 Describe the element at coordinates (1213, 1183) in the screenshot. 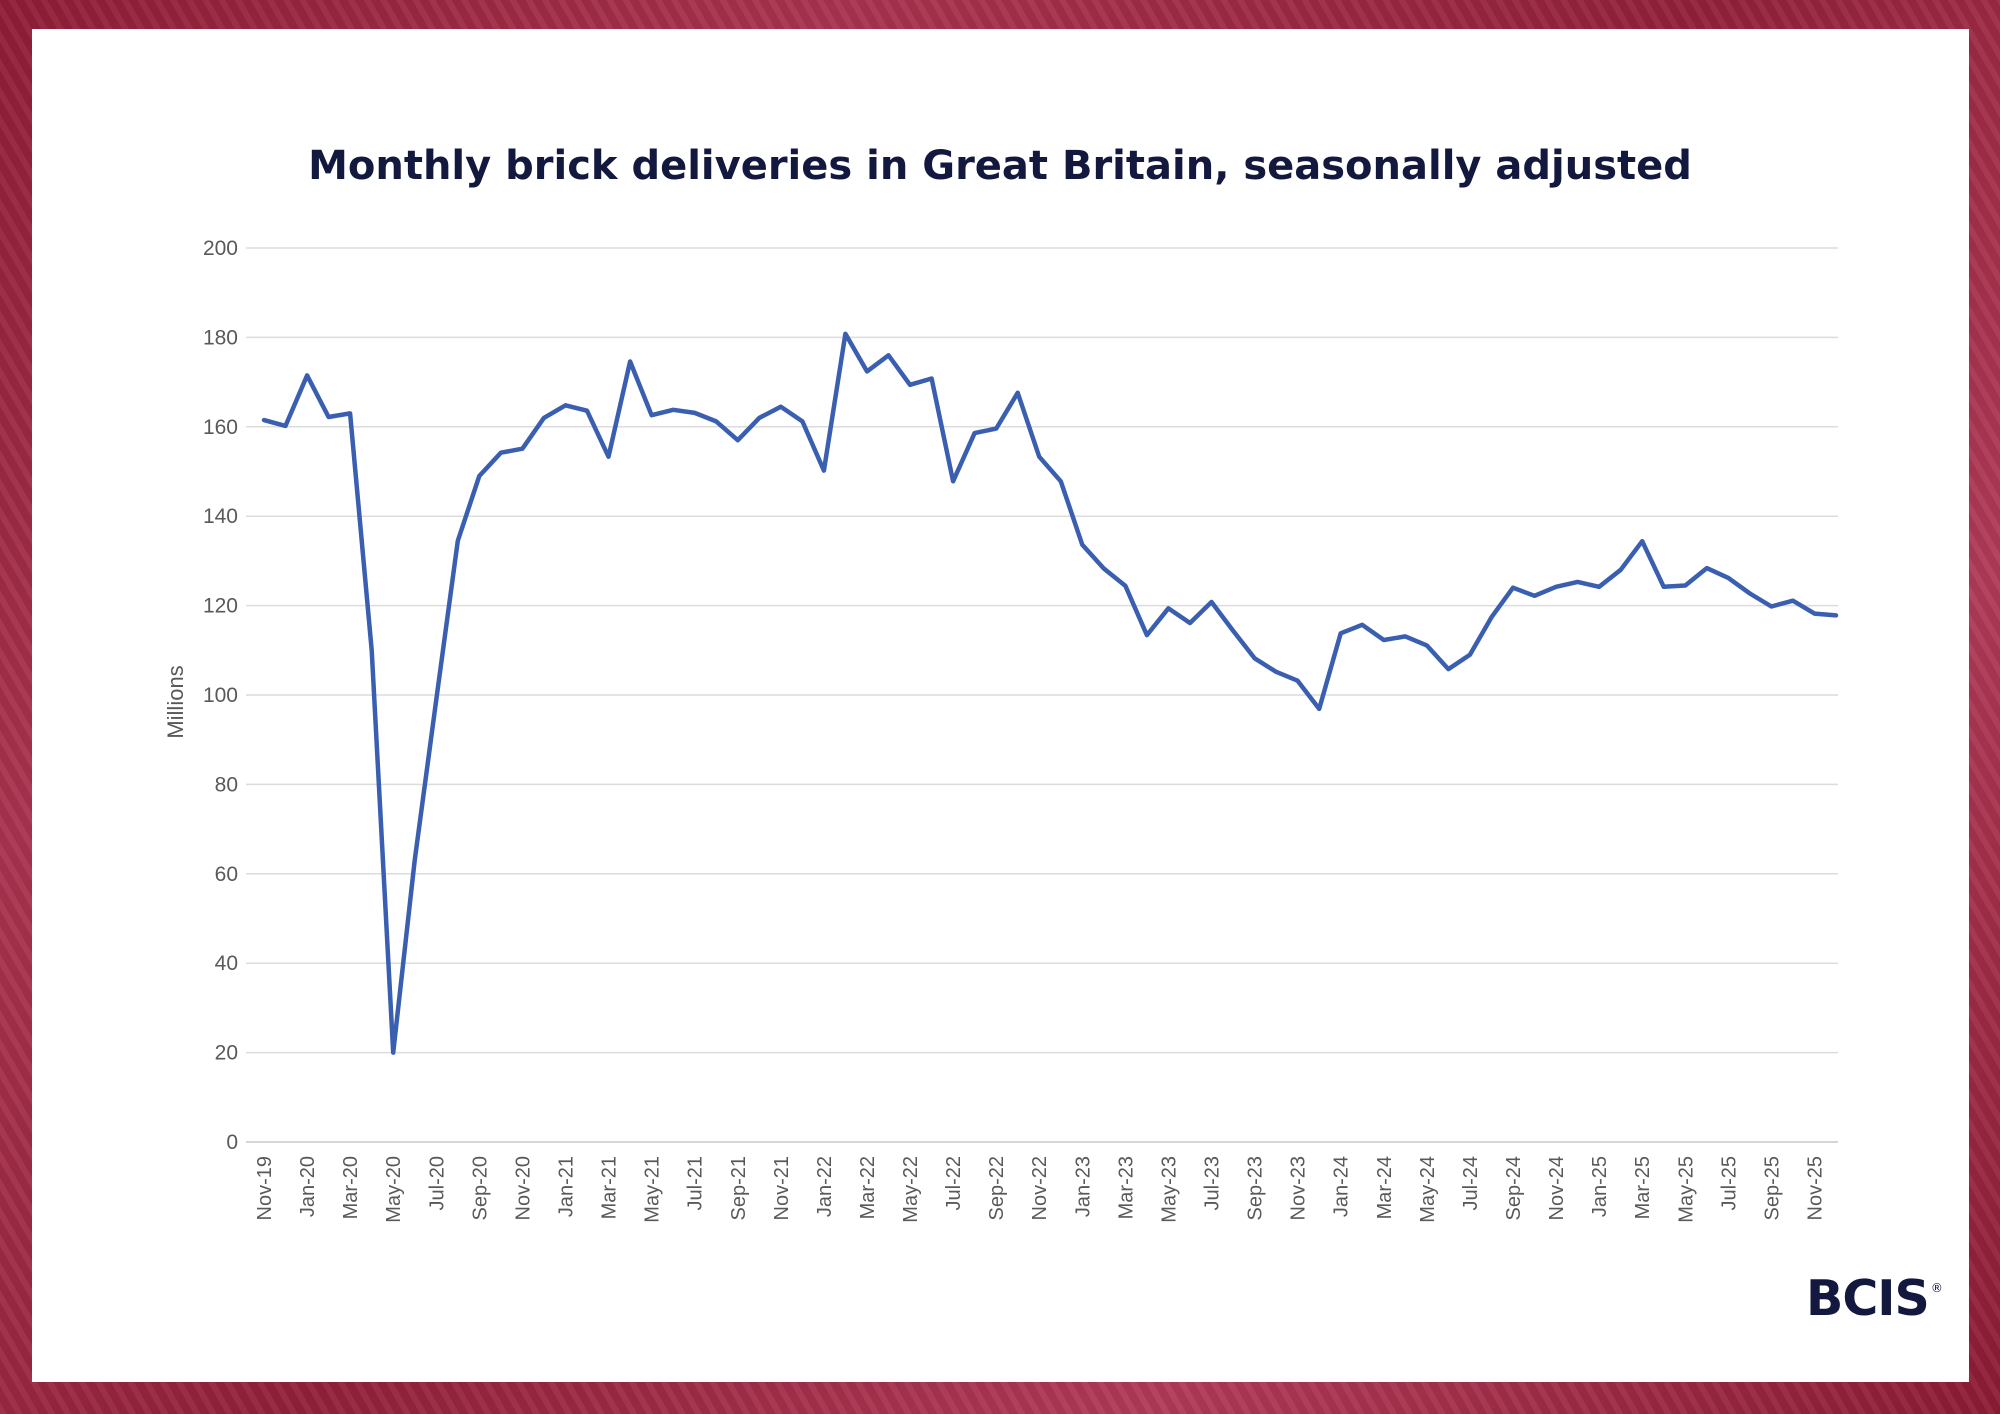

I see `x-tick-label: Jul-23` at that location.